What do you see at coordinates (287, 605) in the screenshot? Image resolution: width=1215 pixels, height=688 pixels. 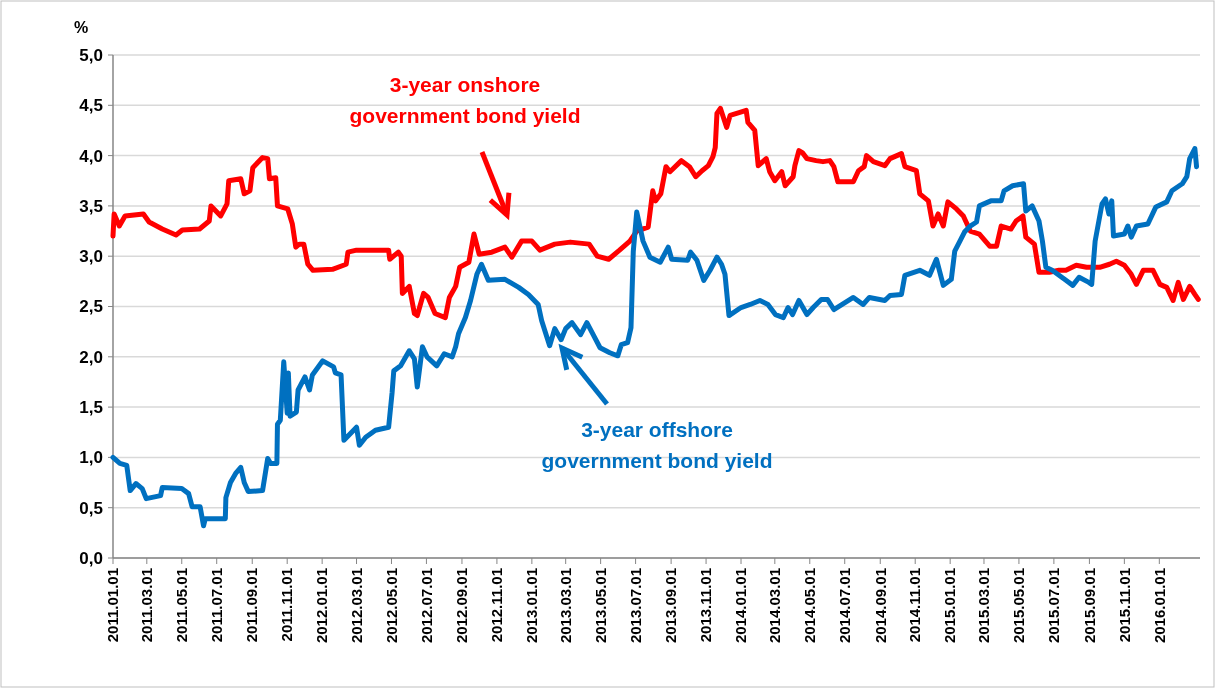 I see `x-tick-label: 2011.11.01` at bounding box center [287, 605].